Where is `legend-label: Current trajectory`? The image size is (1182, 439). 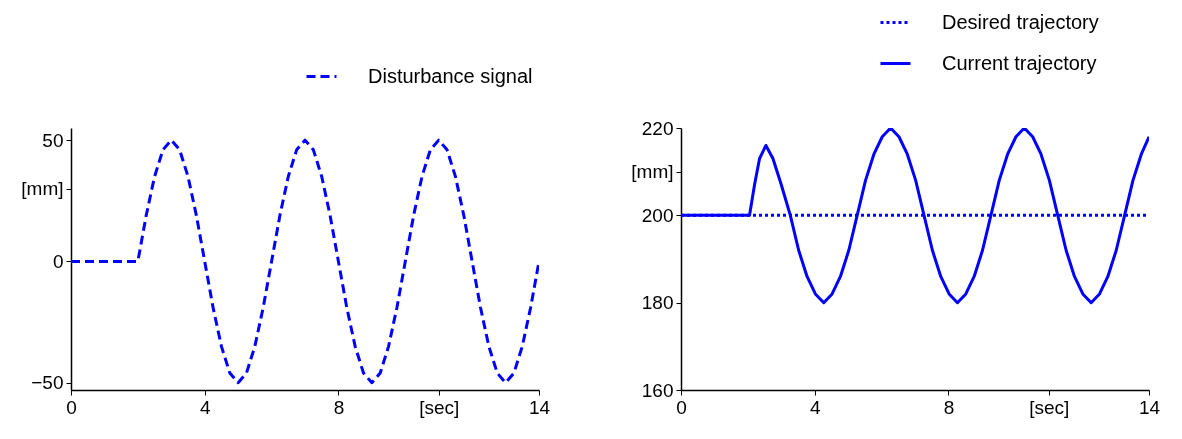
legend-label: Current trajectory is located at coordinates (1019, 62).